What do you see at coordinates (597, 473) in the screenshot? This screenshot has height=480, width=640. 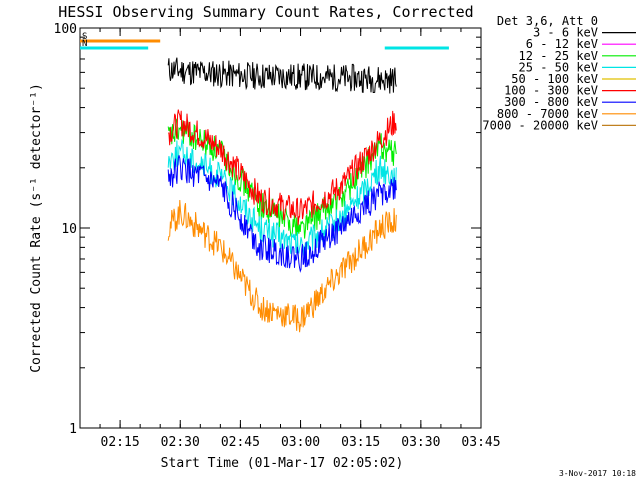 I see `footer-timestamp: 3-Nov-2017 10:18` at bounding box center [597, 473].